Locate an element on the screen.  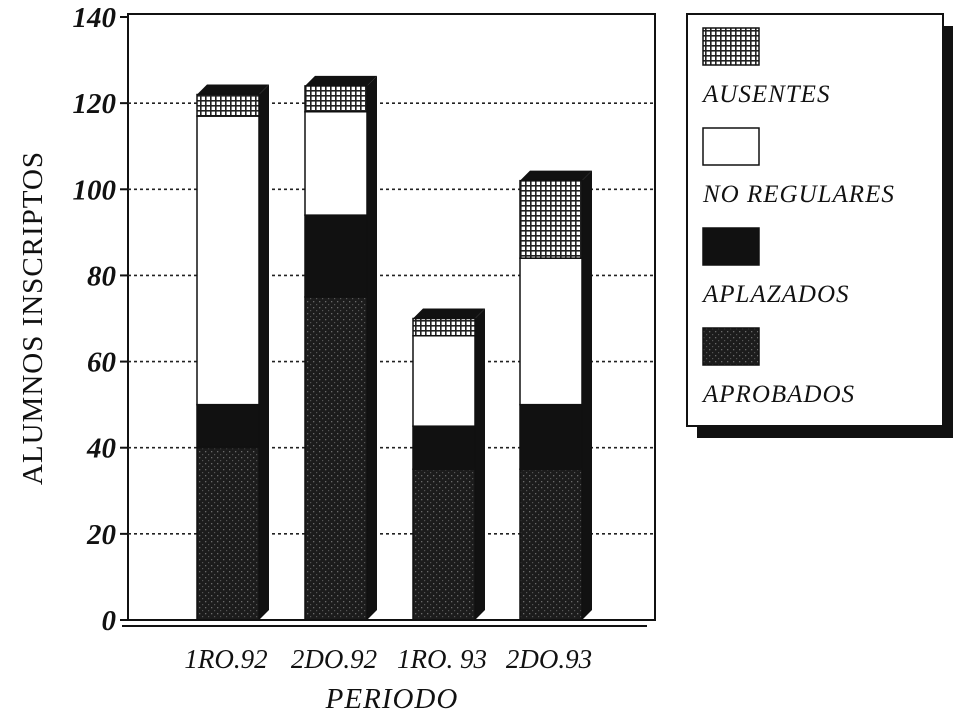
x-axis-title: PERIODO is located at coordinates (392, 699).